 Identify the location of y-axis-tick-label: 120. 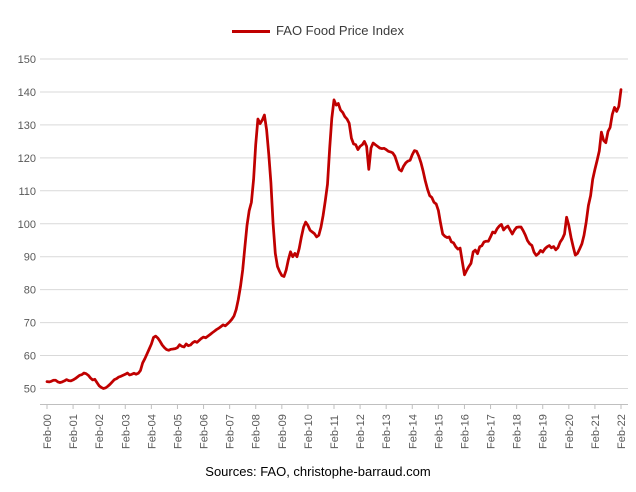
(27, 159).